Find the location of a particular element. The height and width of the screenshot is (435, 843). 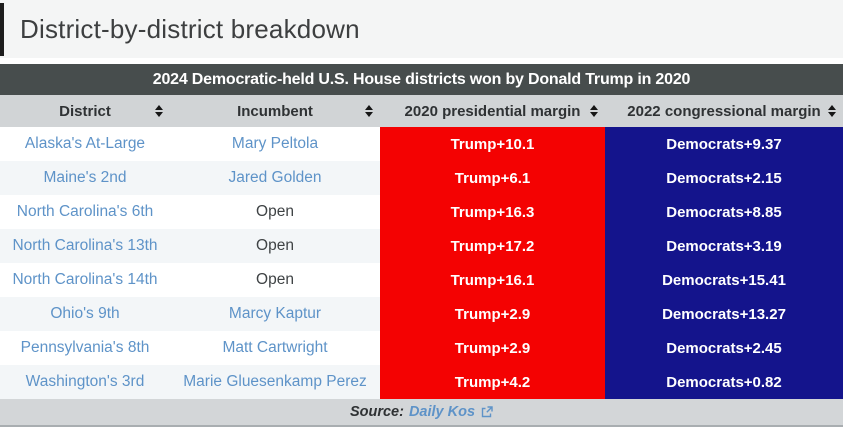

external-link-icon is located at coordinates (487, 412).